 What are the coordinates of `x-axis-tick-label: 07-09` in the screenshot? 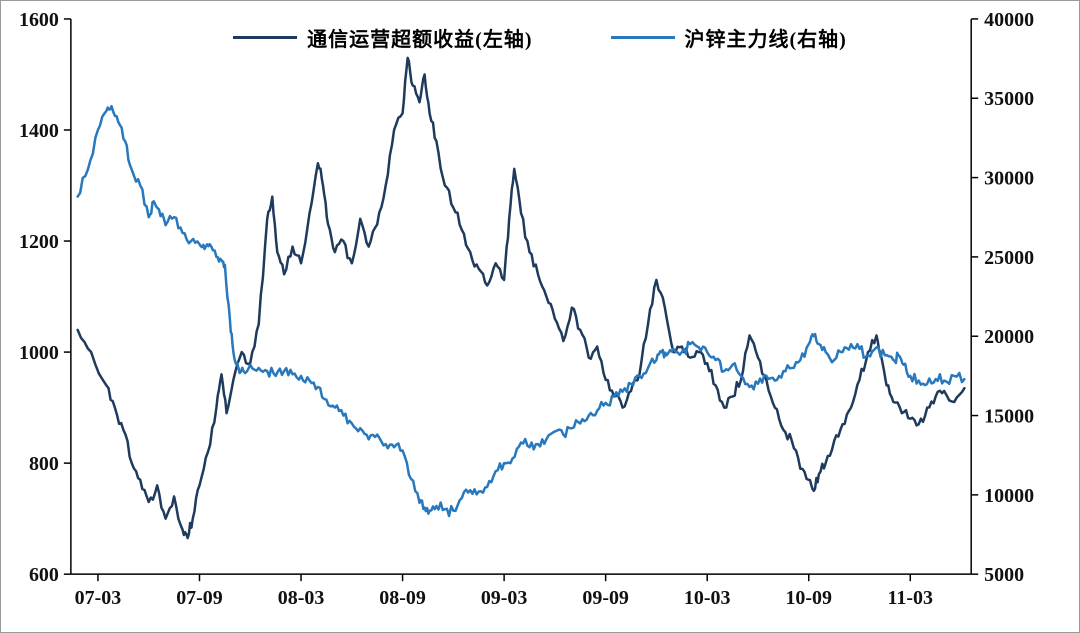 It's located at (199, 598).